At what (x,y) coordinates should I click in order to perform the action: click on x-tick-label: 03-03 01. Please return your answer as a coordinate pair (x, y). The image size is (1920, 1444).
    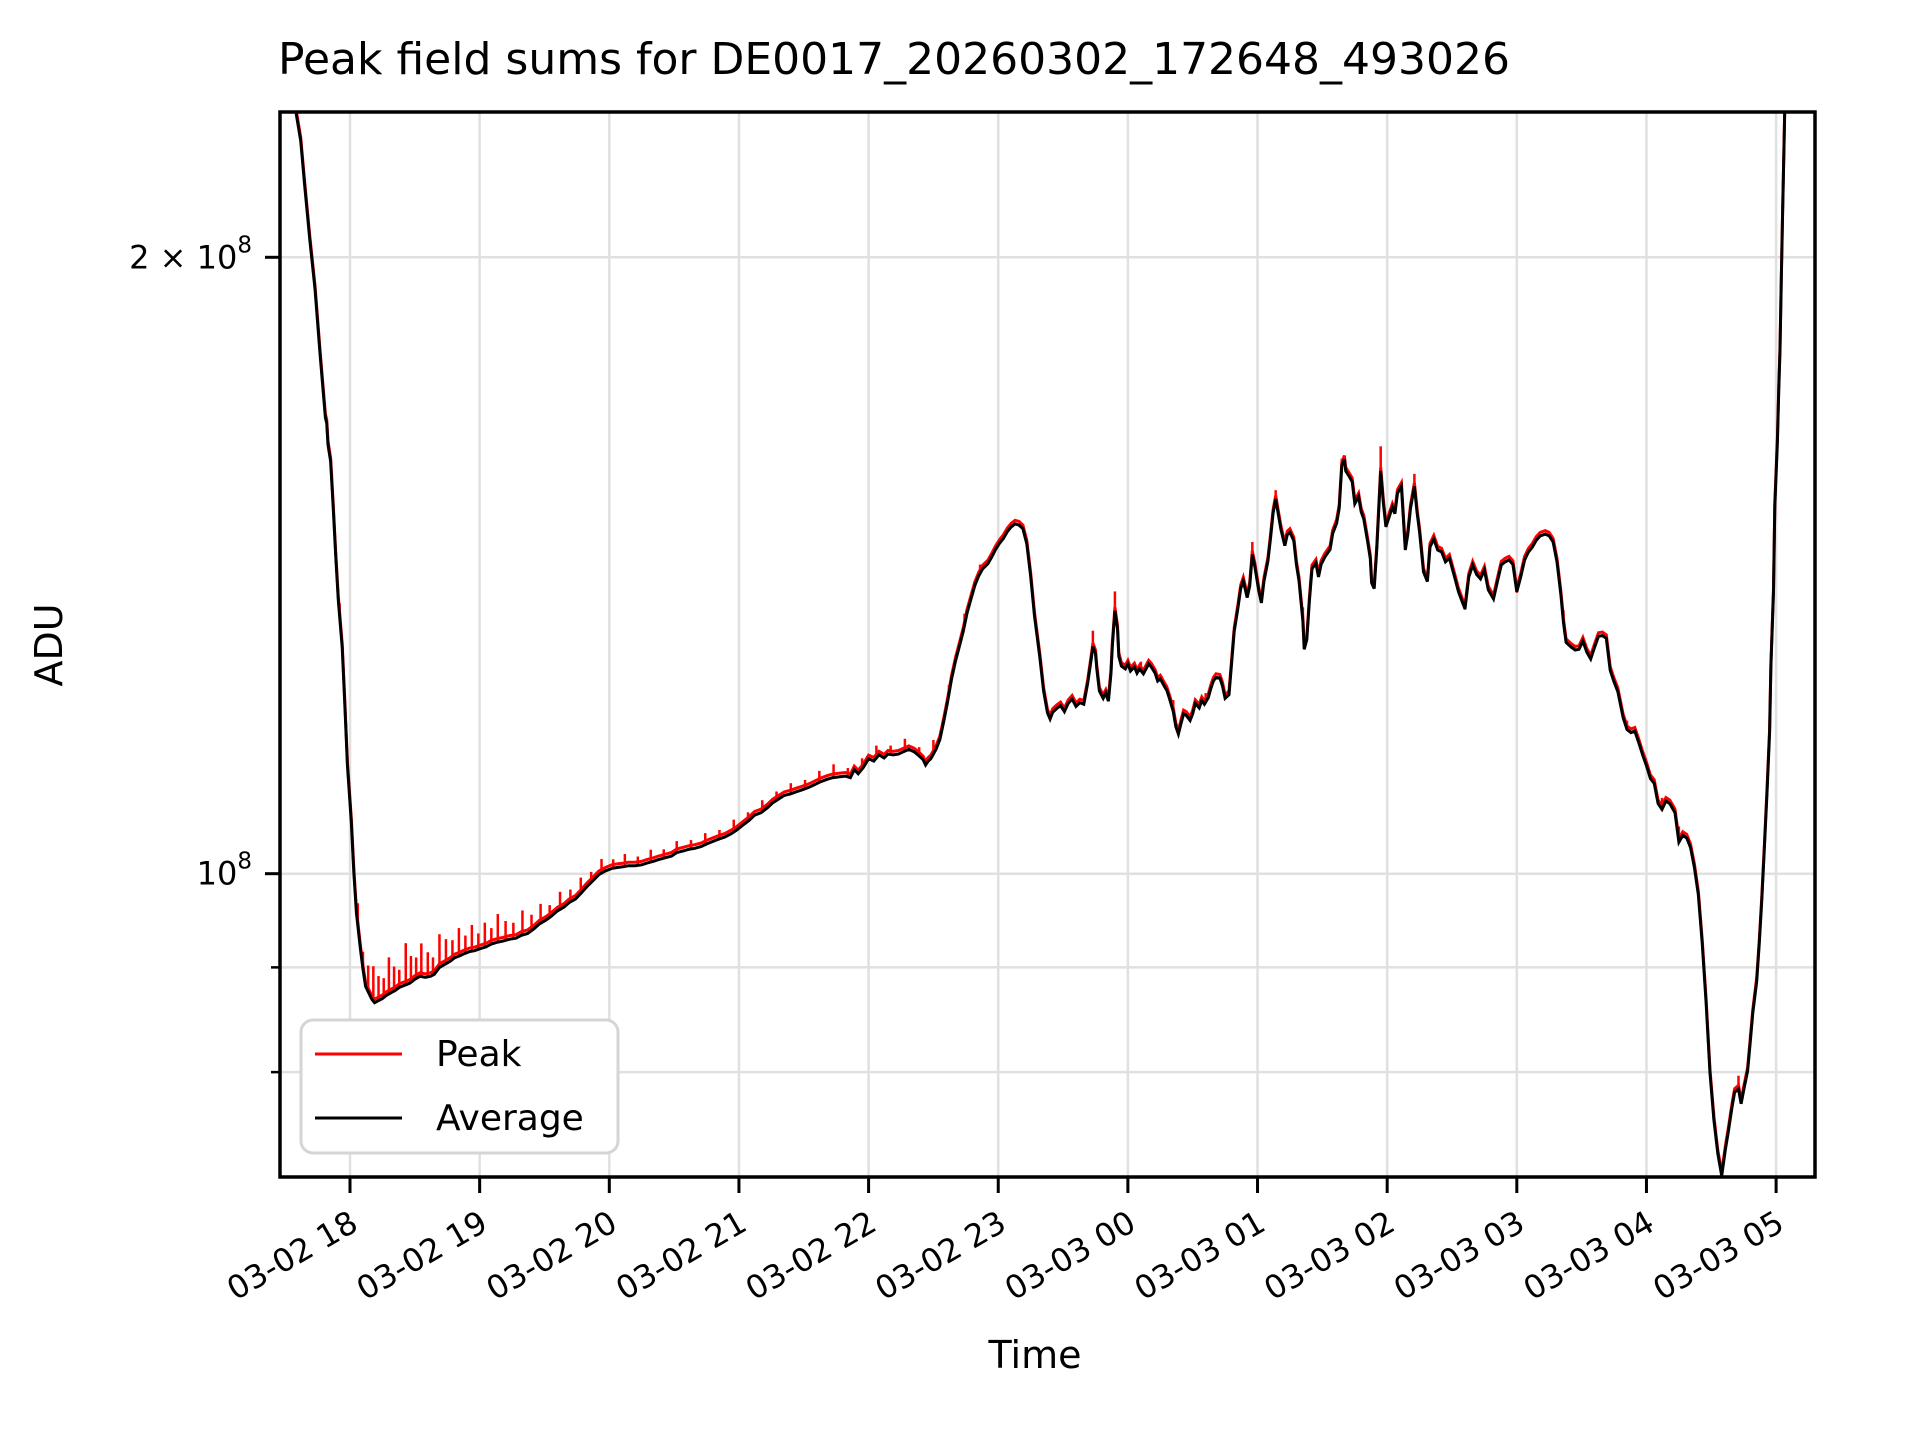
    Looking at the image, I should click on (1200, 1255).